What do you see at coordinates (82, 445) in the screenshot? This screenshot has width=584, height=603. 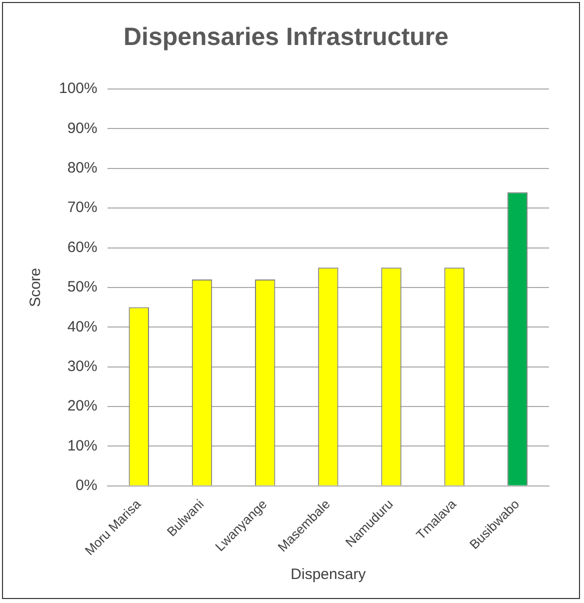 I see `y-tick-label: 10%` at bounding box center [82, 445].